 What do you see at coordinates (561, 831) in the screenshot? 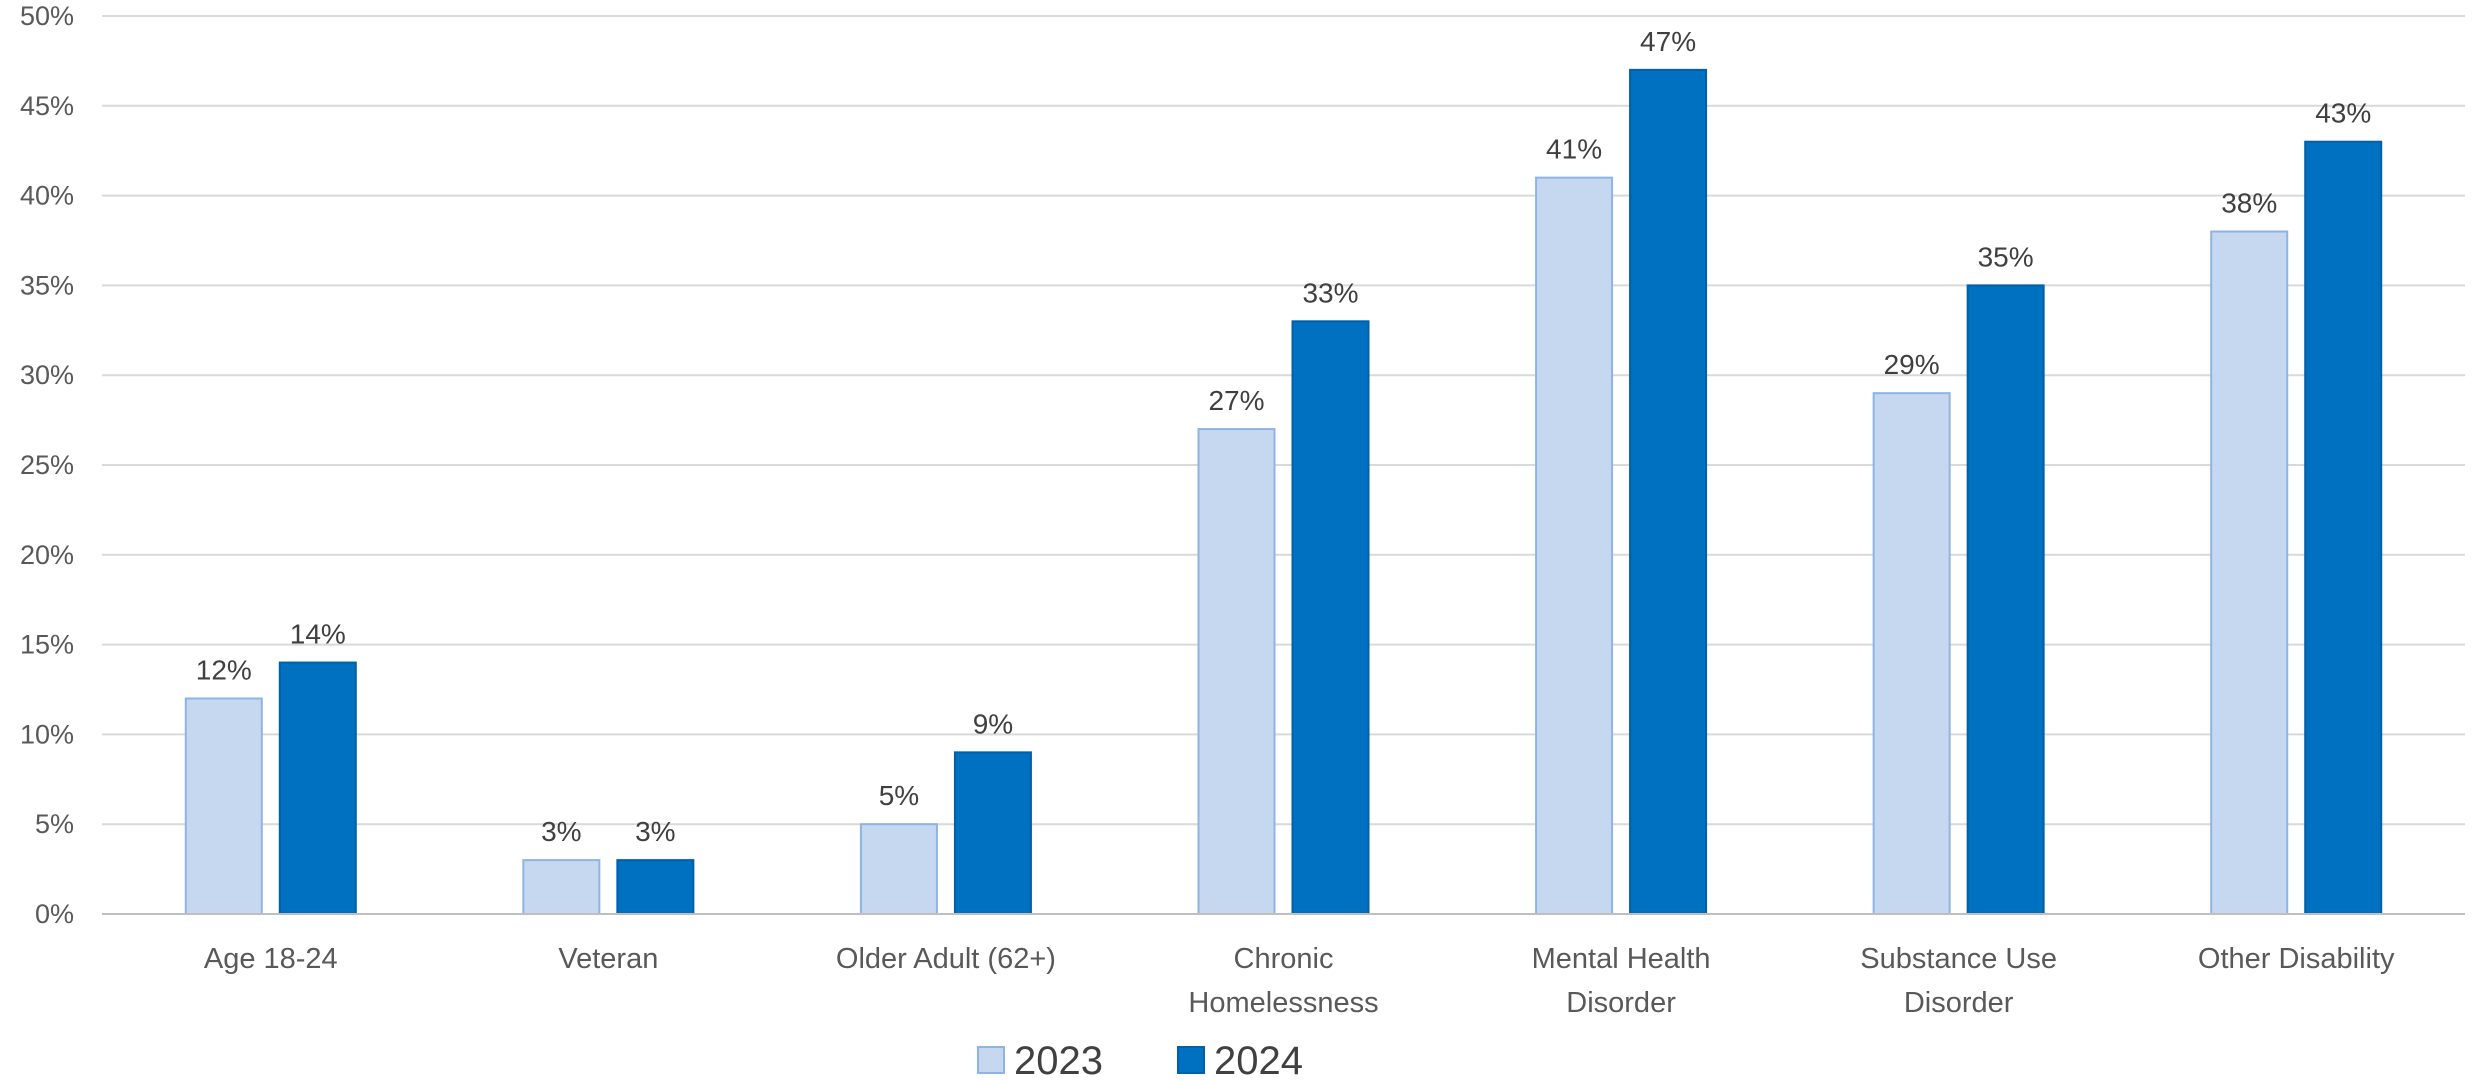
I see `data-label-2023-1: 3%` at bounding box center [561, 831].